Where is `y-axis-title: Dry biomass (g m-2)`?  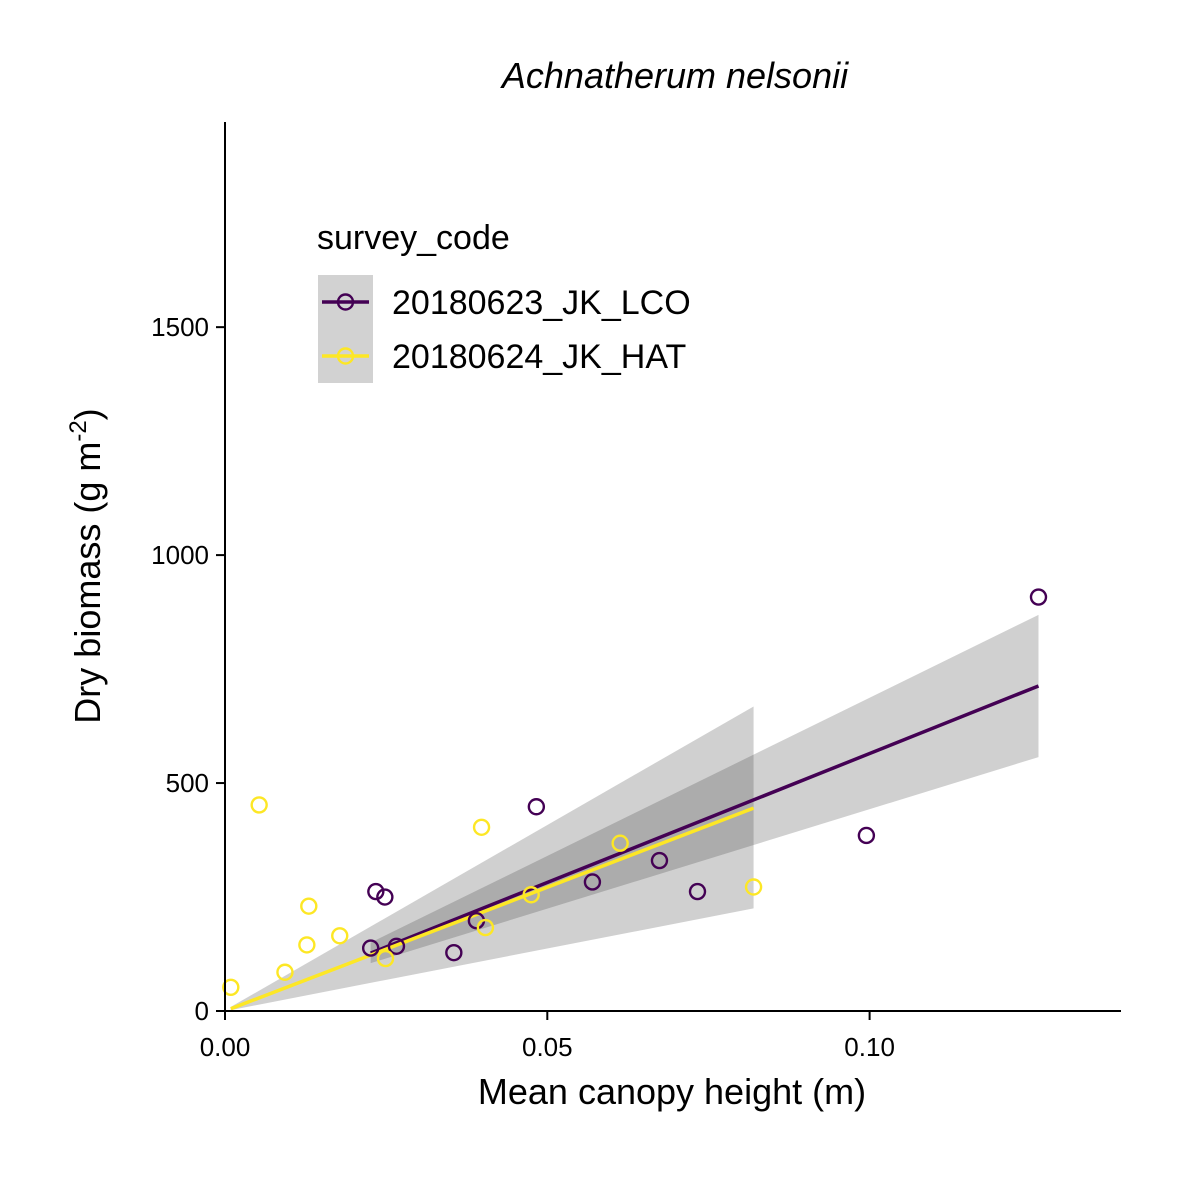 y-axis-title: Dry biomass (g m-2) is located at coordinates (86, 565).